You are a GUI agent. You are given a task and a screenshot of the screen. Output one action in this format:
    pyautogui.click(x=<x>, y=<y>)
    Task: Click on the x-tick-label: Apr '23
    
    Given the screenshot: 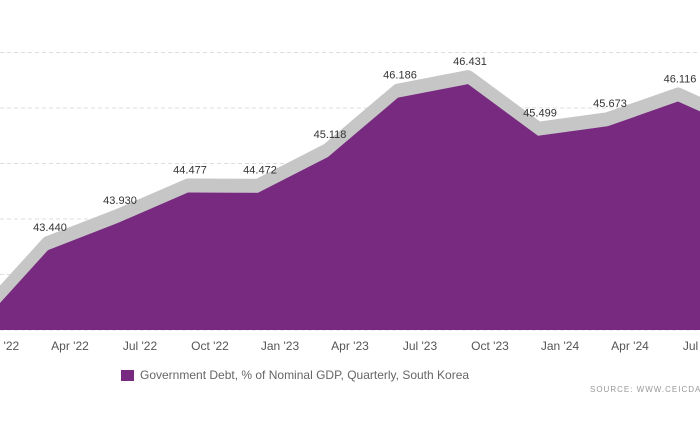 What is the action you would take?
    pyautogui.click(x=350, y=346)
    